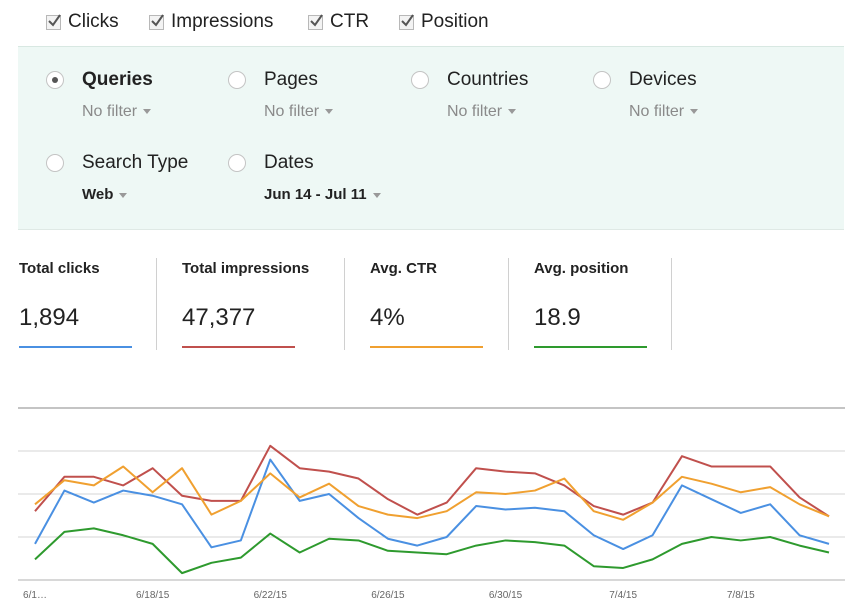 This screenshot has height=606, width=847. Describe the element at coordinates (432, 551) in the screenshot. I see `series-line-position` at that location.